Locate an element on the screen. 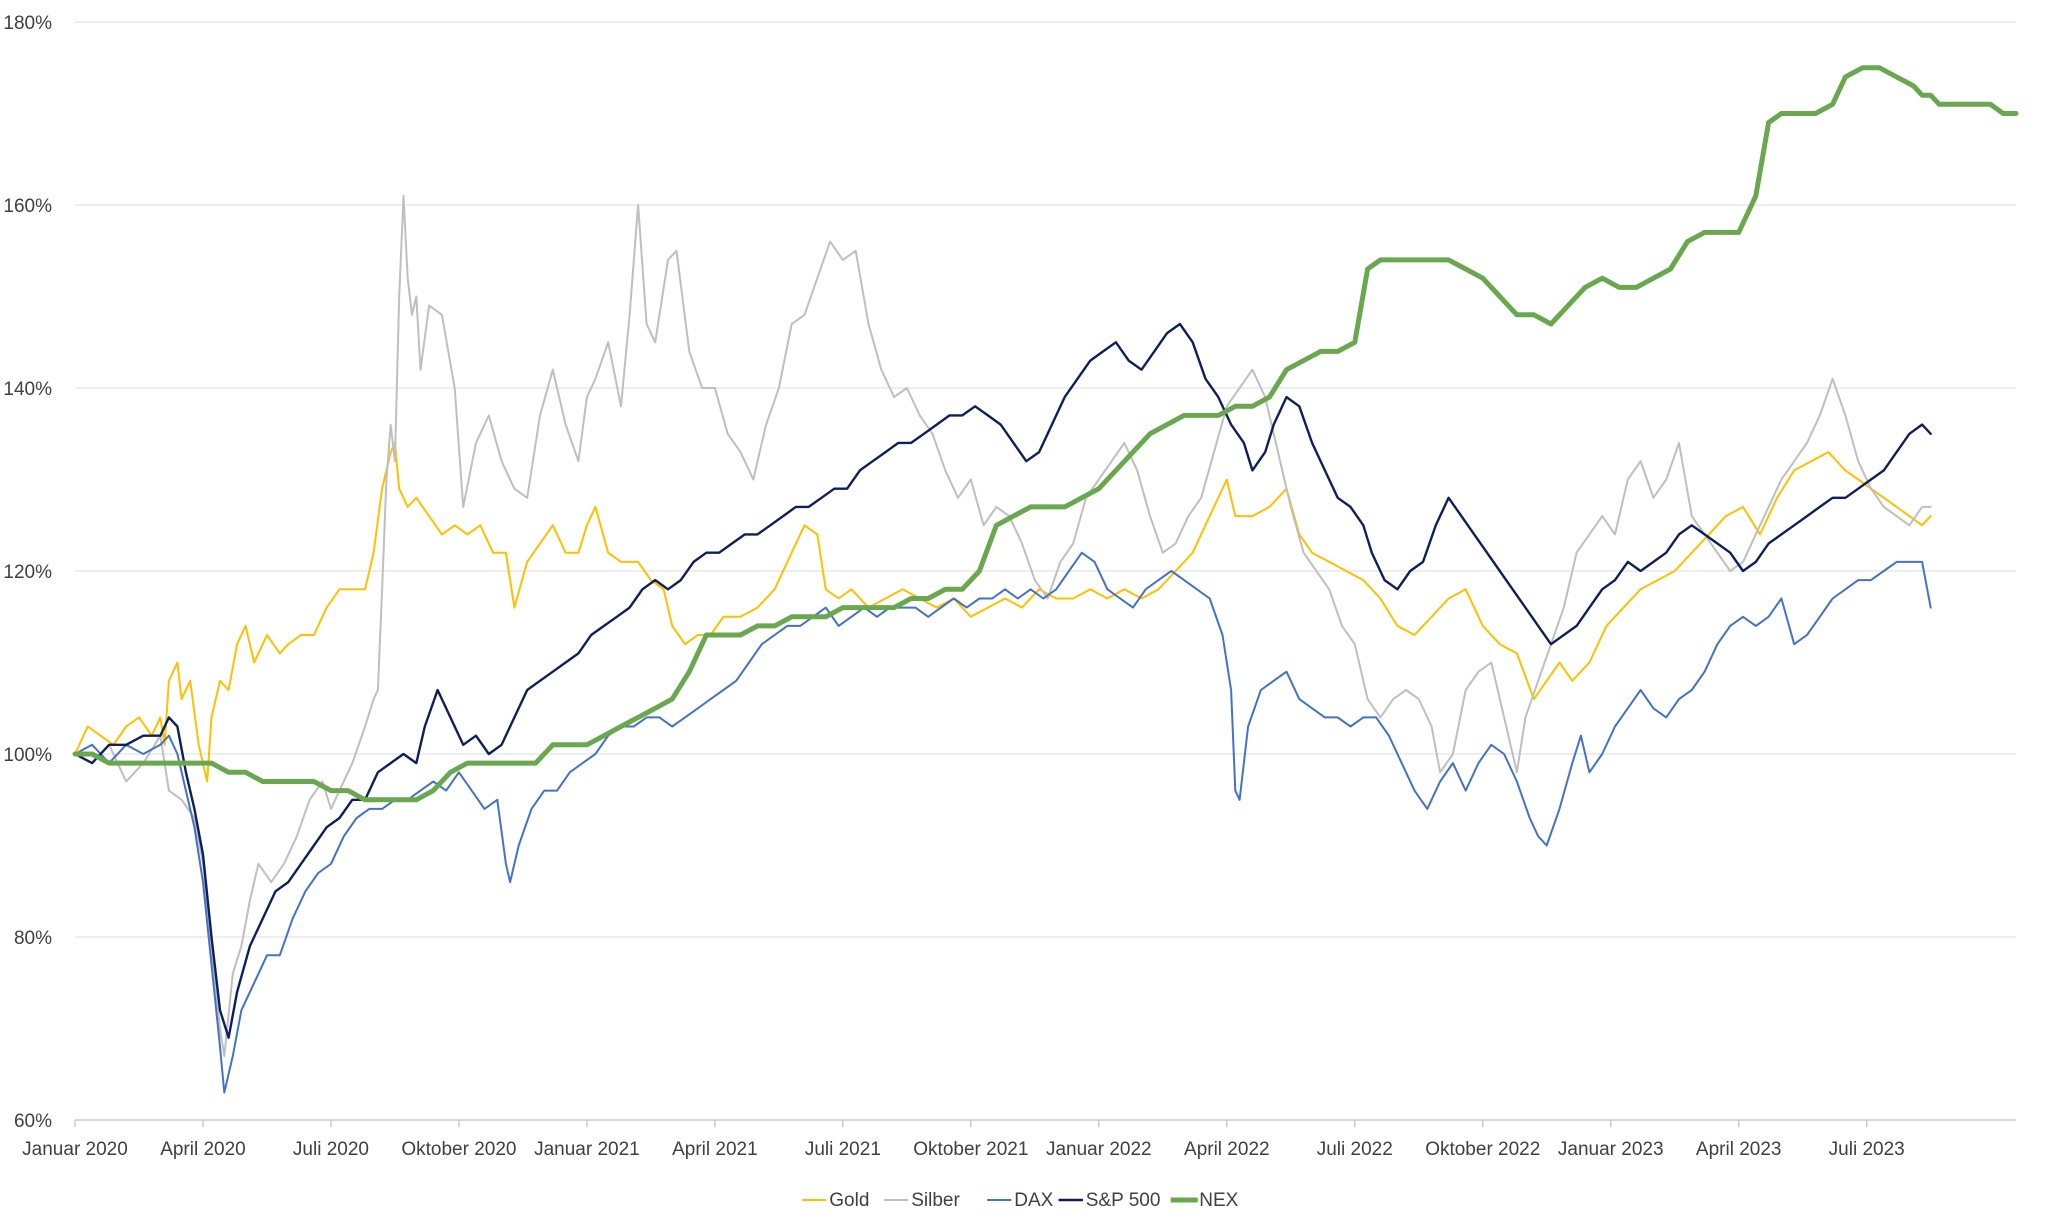  x-tick-label: Oktober 2020 is located at coordinates (458, 1149).